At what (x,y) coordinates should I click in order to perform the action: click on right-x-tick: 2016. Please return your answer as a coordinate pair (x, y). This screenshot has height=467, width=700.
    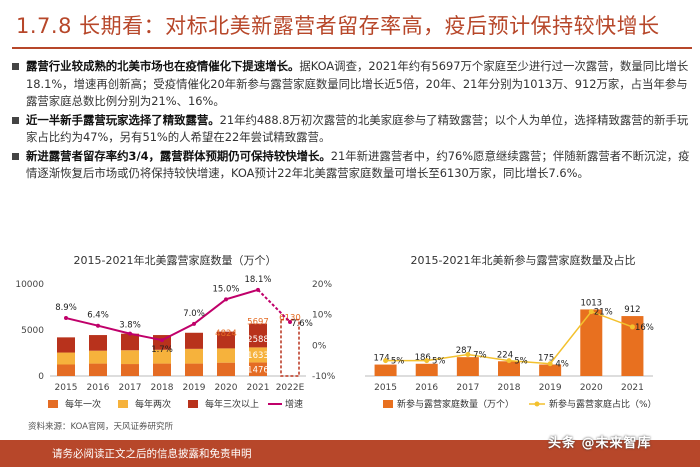
    Looking at the image, I should click on (426, 388).